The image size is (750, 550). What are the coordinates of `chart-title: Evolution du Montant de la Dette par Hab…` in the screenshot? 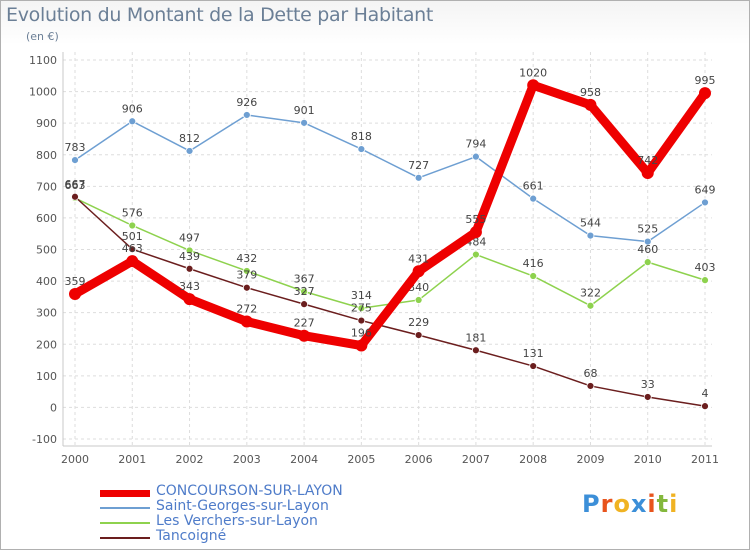 It's located at (220, 15).